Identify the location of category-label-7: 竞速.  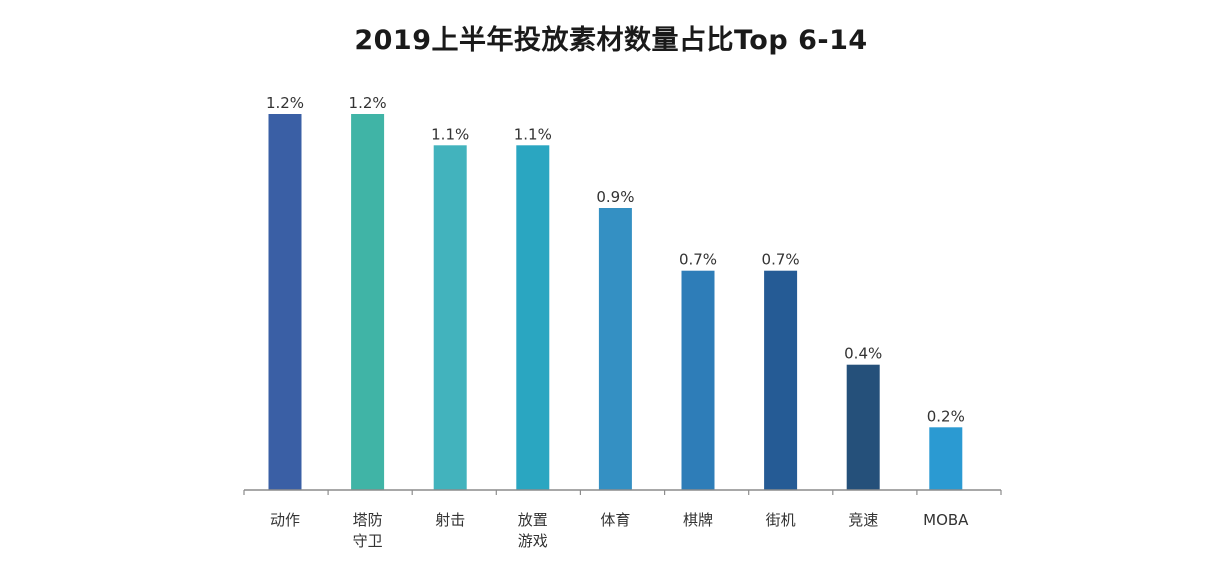
(863, 520).